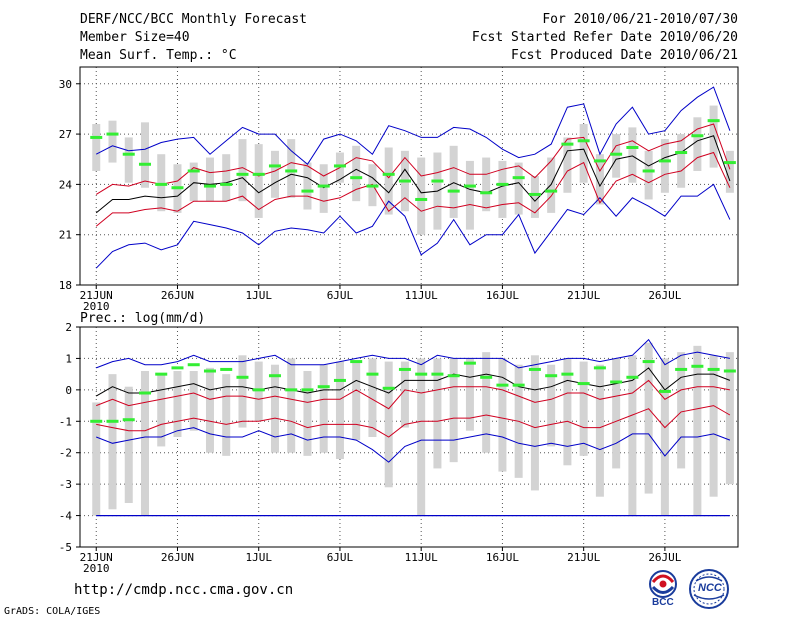 The image size is (800, 620). I want to click on source-url: http://cmdp.ncc.cma.gov.cn, so click(184, 590).